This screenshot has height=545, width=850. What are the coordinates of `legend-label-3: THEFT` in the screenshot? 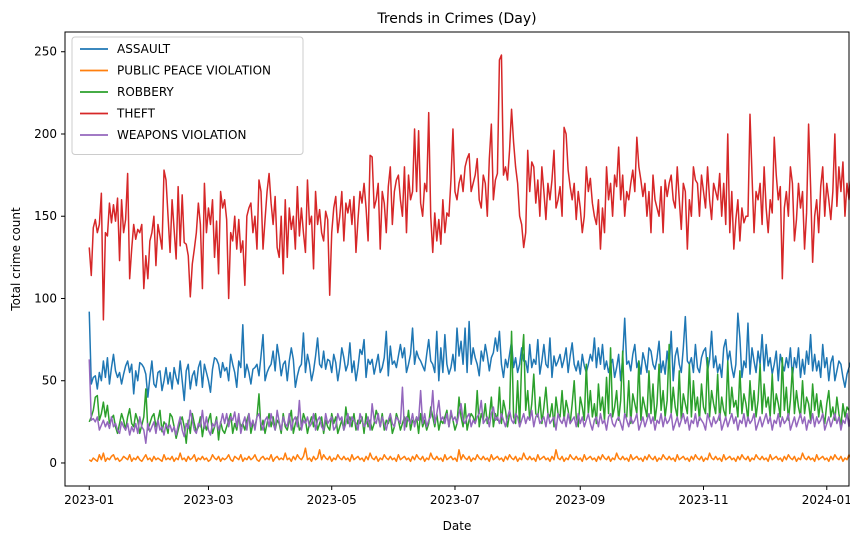 It's located at (136, 114).